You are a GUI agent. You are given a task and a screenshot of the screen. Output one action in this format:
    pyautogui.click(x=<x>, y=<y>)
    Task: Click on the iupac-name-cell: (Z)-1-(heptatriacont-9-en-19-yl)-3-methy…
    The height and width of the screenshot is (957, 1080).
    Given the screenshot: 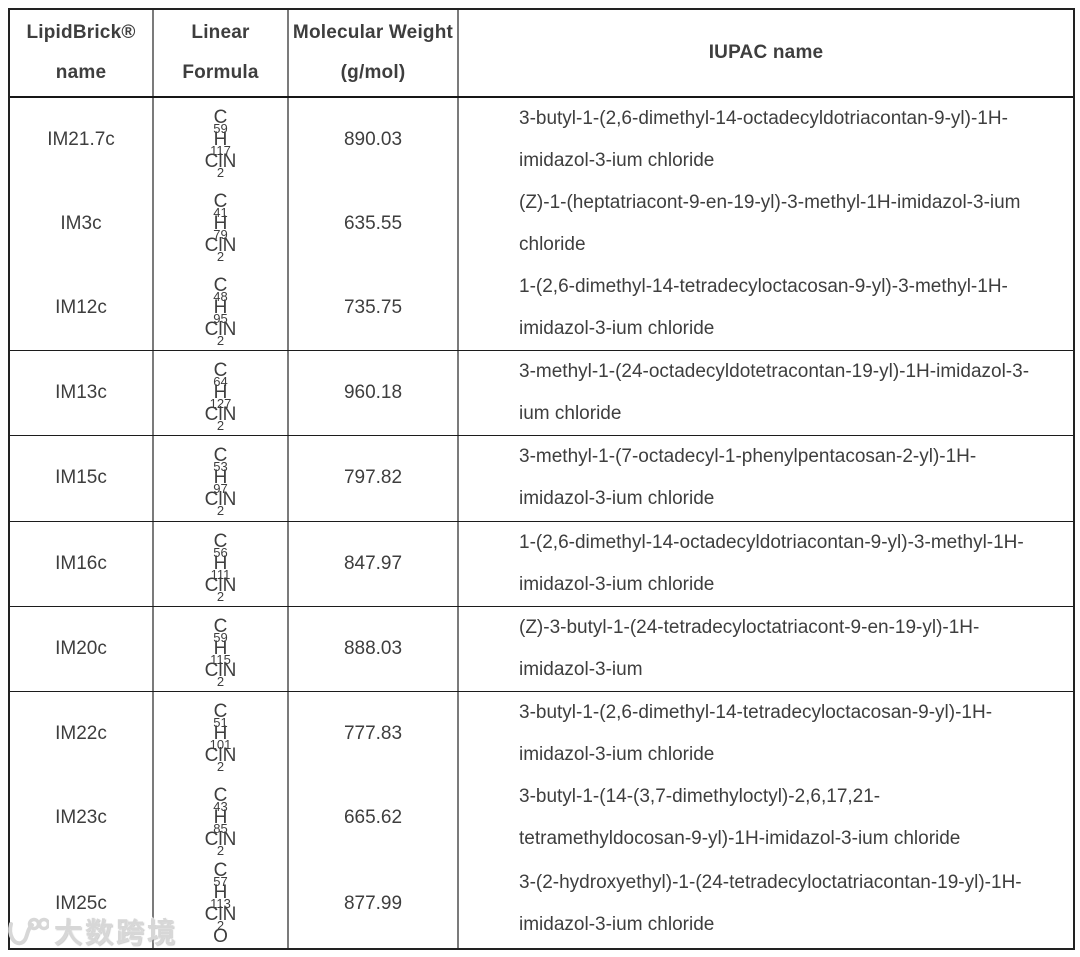 What is the action you would take?
    pyautogui.click(x=765, y=224)
    